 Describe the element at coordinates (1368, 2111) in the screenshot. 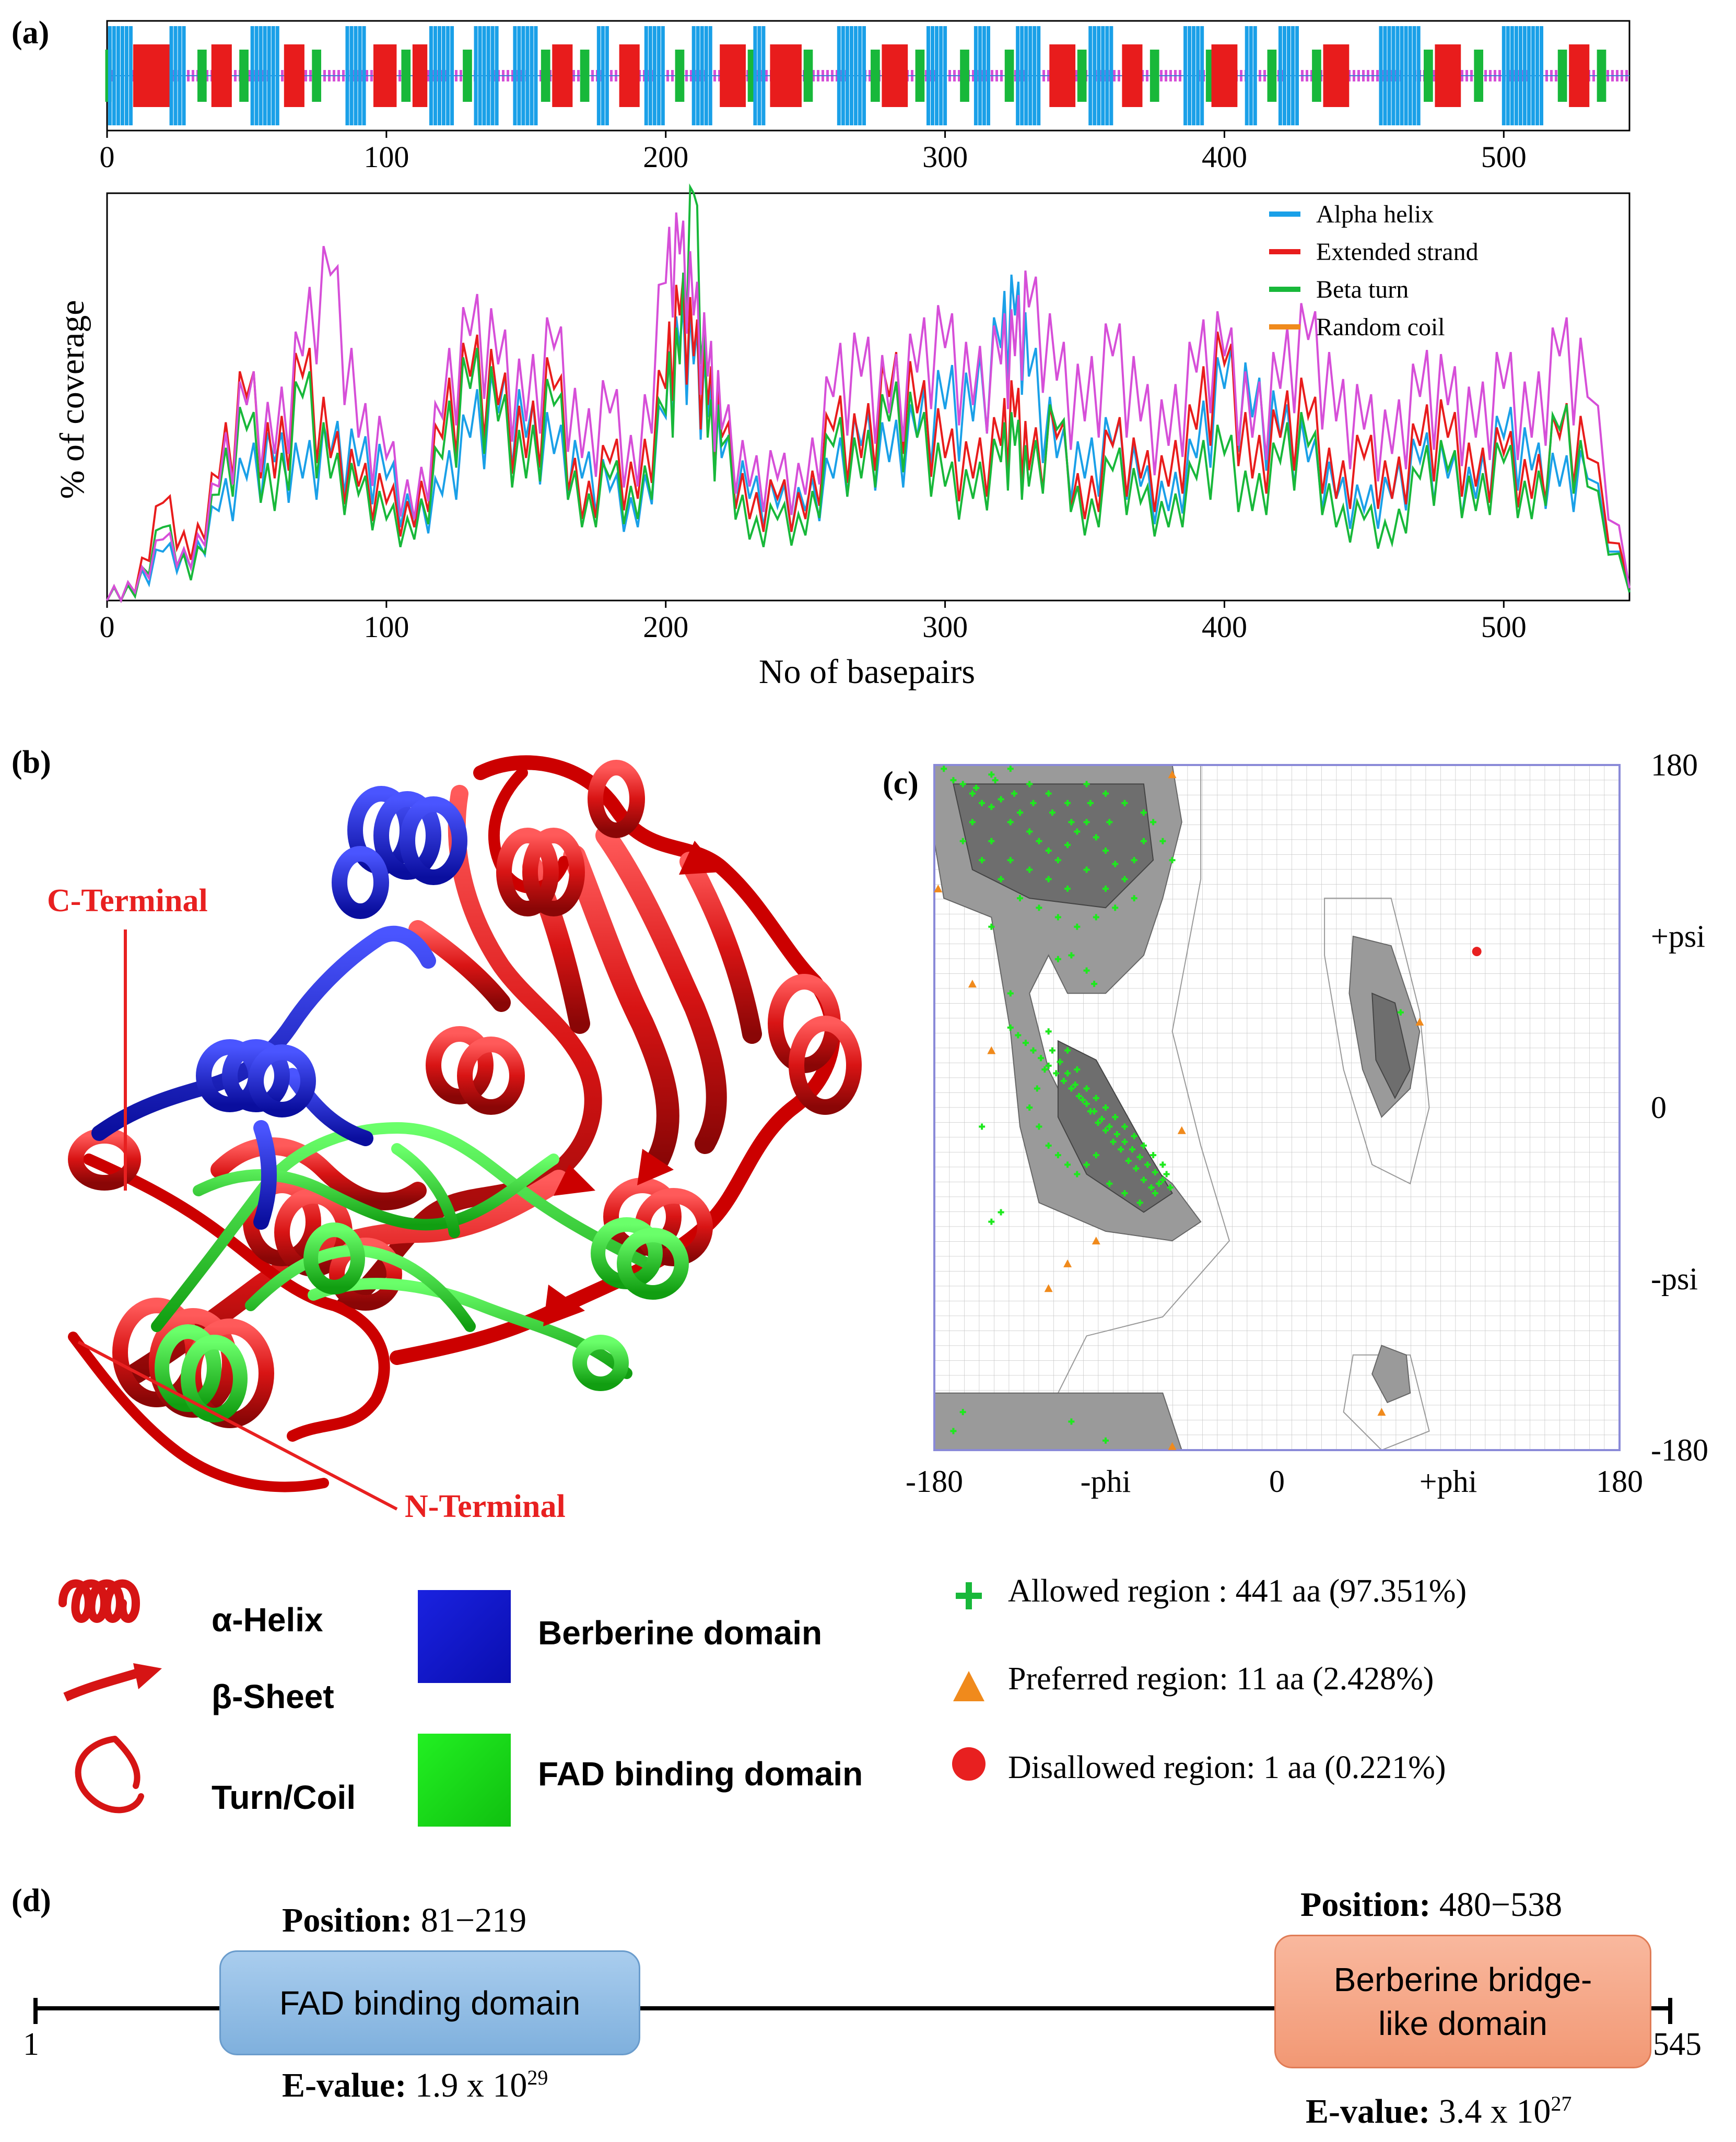

I see `bbe-evalue-label: E-value:` at that location.